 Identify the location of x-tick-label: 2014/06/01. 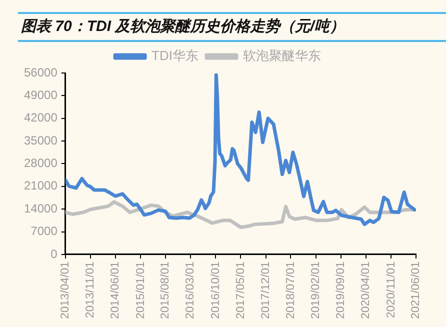
(116, 290).